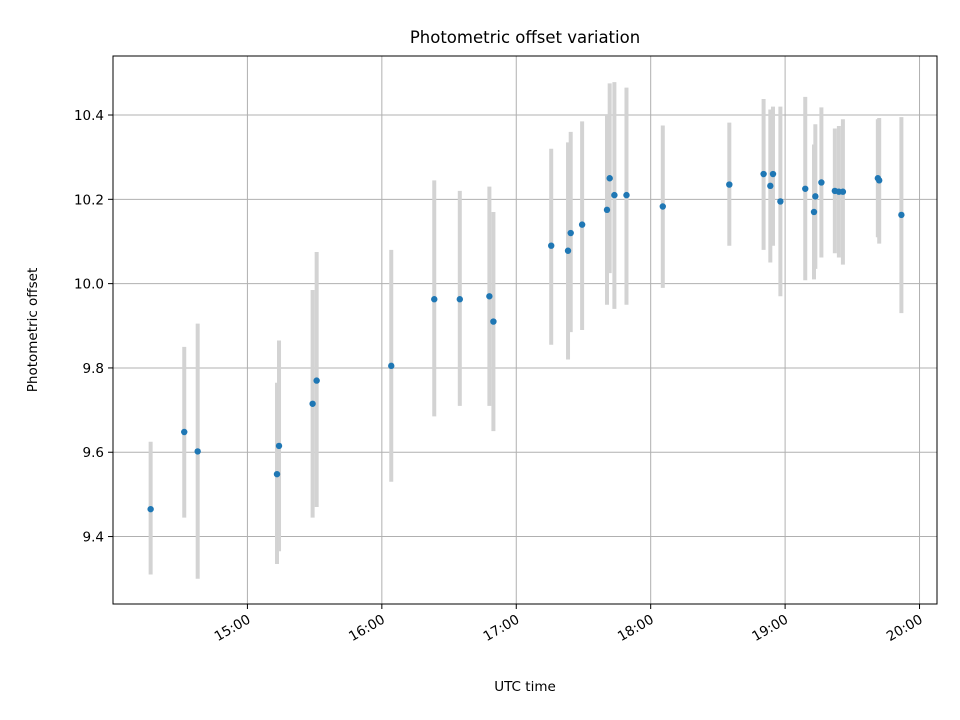 Image resolution: width=960 pixels, height=720 pixels. What do you see at coordinates (89, 200) in the screenshot?
I see `y-tick-label: 10.2` at bounding box center [89, 200].